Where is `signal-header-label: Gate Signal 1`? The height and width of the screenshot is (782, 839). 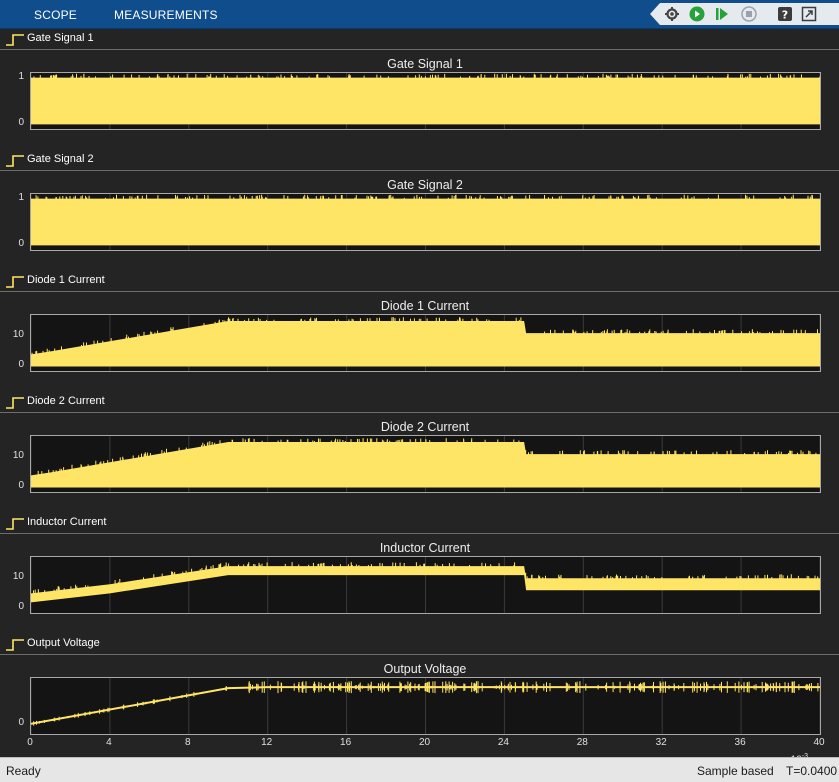 signal-header-label: Gate Signal 1 is located at coordinates (60, 38).